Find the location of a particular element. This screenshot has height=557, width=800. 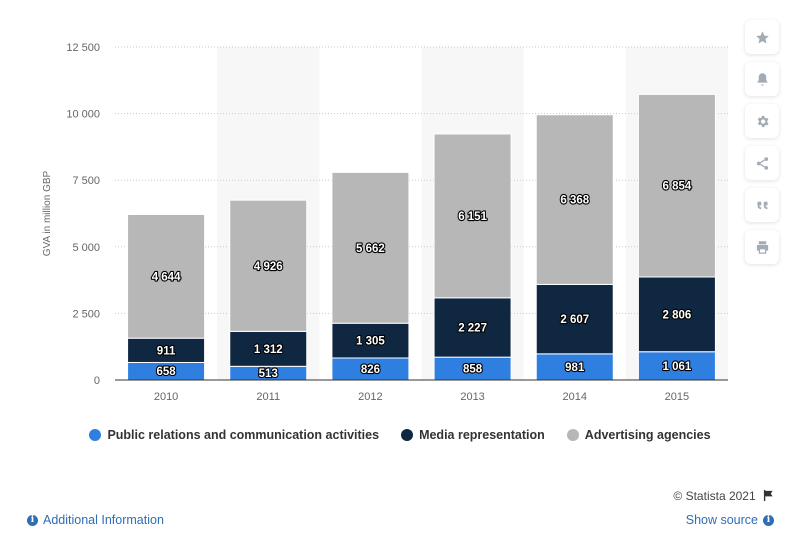

notification-button is located at coordinates (762, 79).